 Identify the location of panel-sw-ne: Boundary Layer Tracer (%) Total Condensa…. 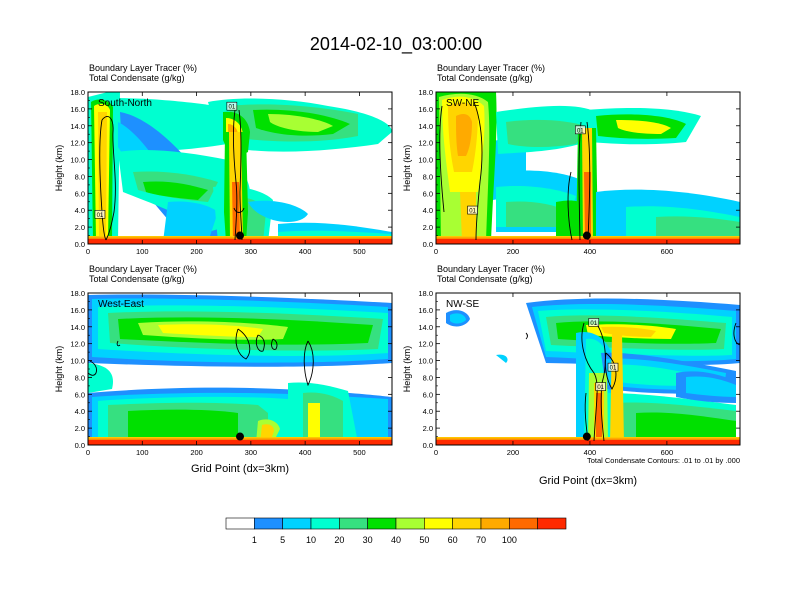
(588, 153).